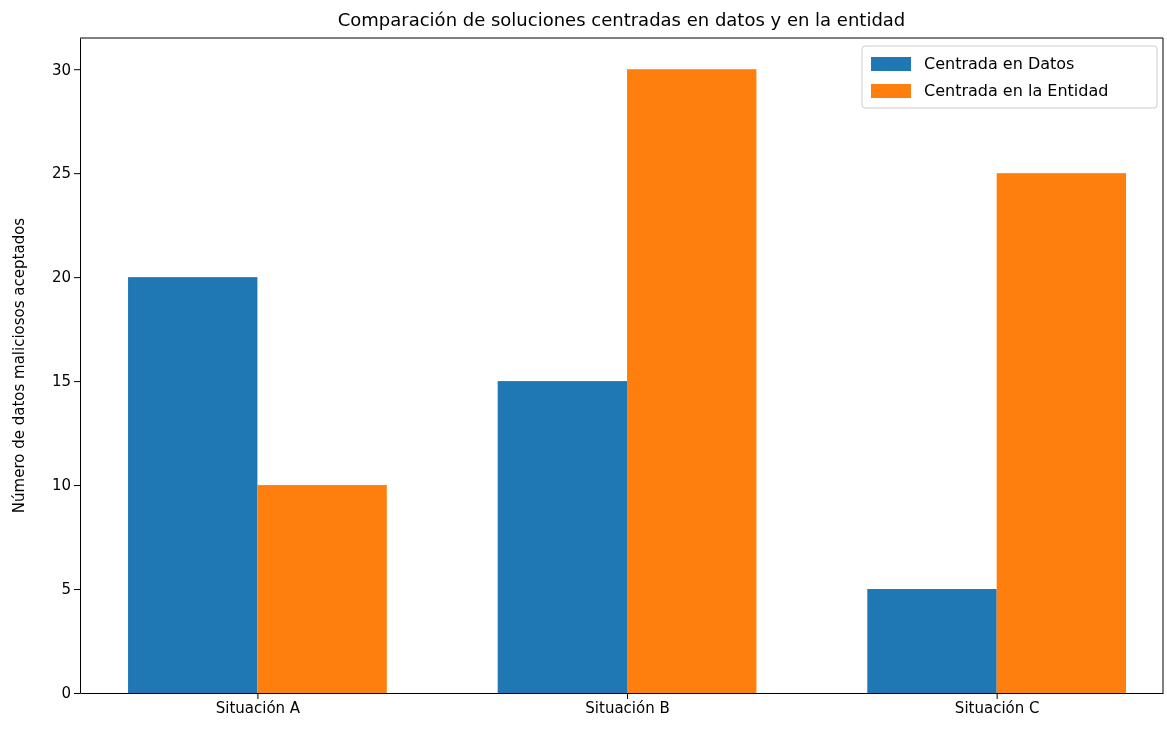  I want to click on y-tick-label: 5, so click(66, 589).